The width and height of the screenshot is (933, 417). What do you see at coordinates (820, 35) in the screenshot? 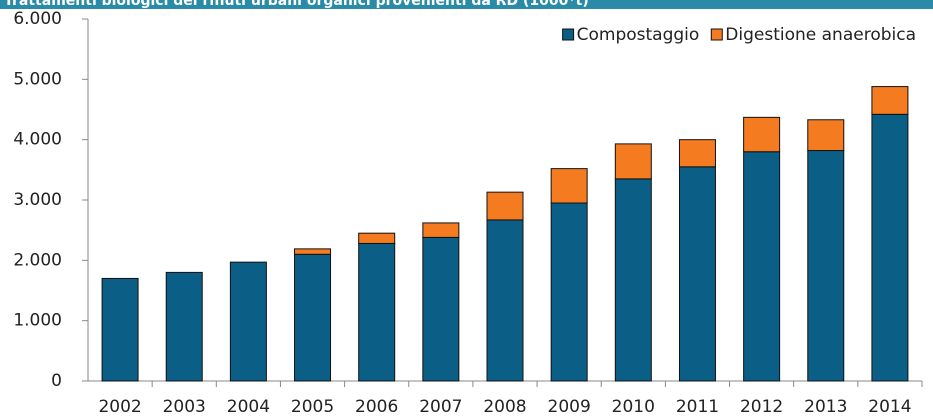
I see `legend-label: Digestione anaerobica` at bounding box center [820, 35].